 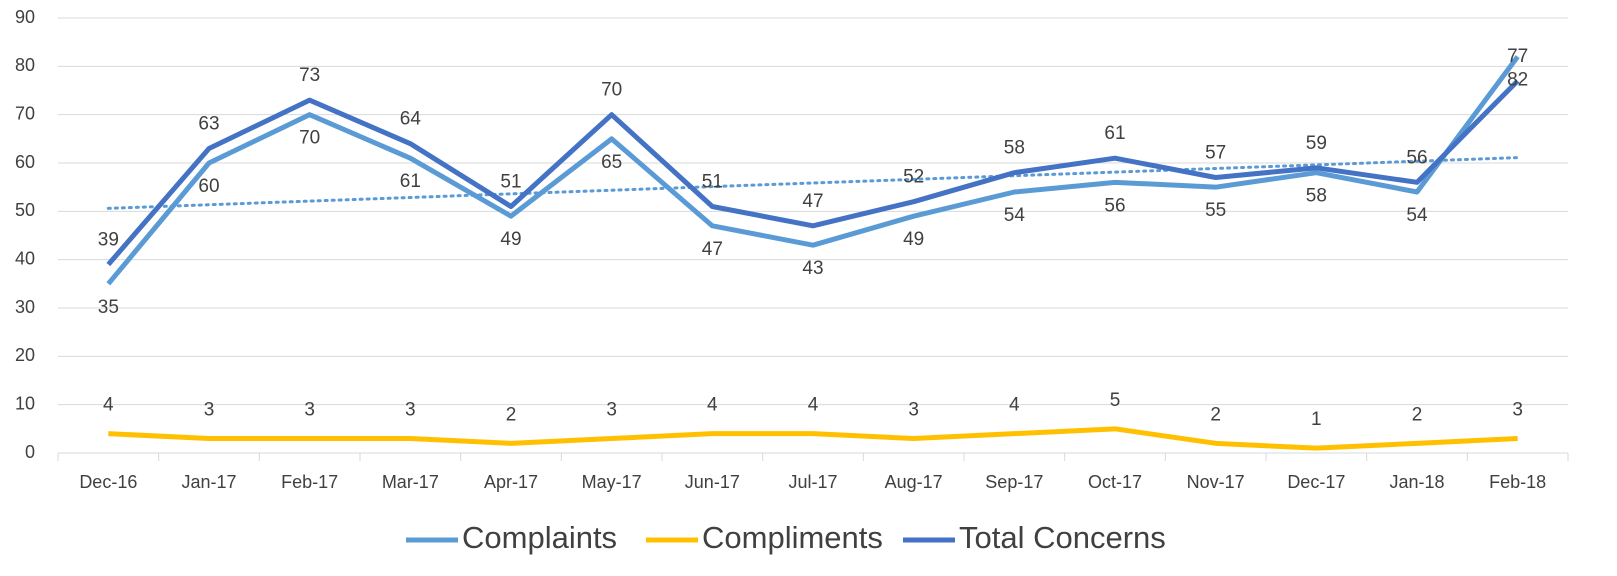 I want to click on x-tick-label: Apr-17, so click(x=511, y=482).